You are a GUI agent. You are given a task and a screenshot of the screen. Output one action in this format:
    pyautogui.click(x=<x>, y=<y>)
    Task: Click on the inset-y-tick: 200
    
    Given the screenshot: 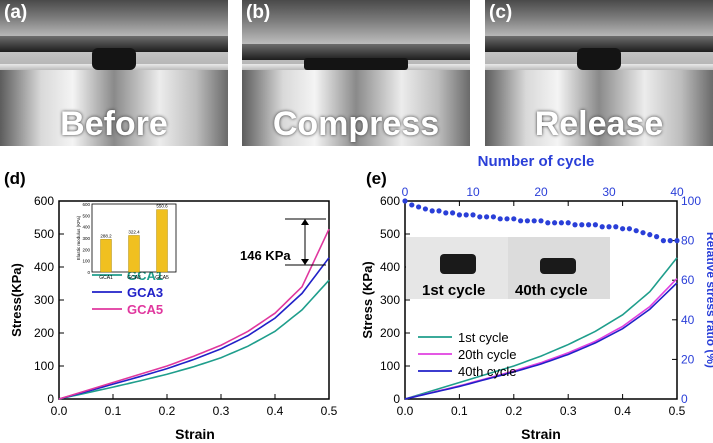 What is the action you would take?
    pyautogui.click(x=86, y=249)
    